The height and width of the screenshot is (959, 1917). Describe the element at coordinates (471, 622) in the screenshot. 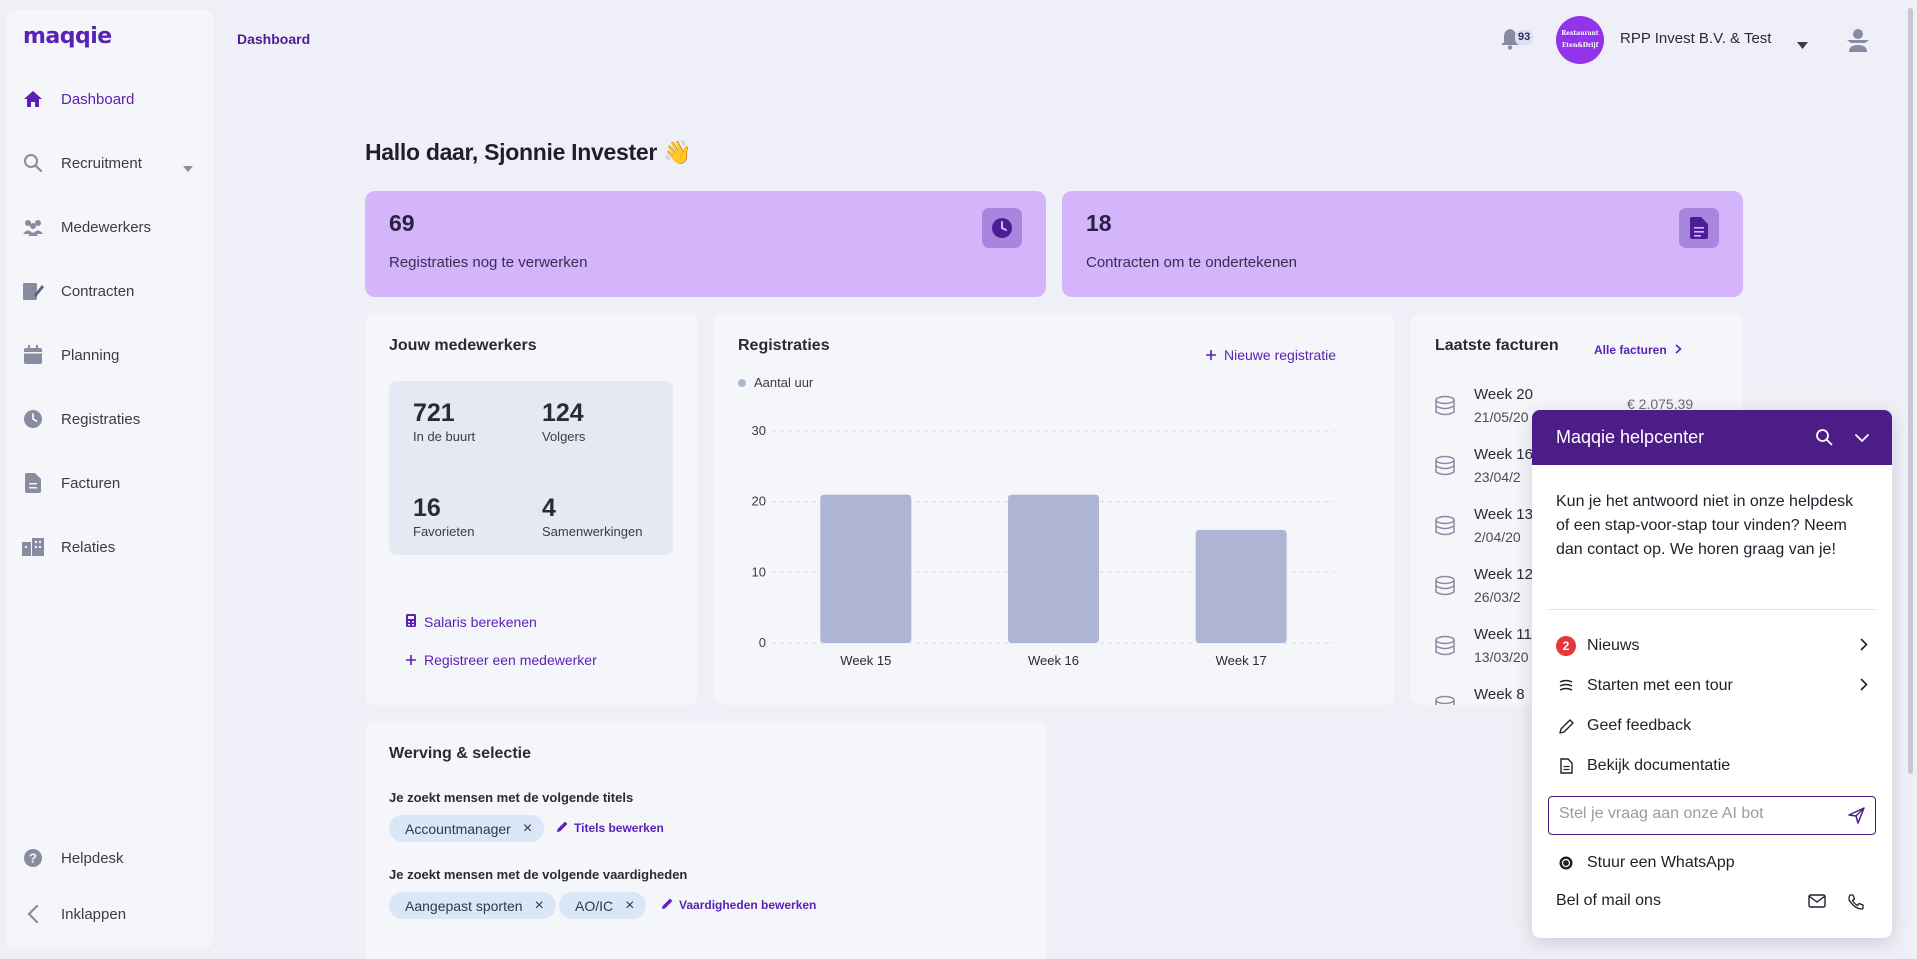

I see `calculate-salary-link: Salaris berekenen` at that location.